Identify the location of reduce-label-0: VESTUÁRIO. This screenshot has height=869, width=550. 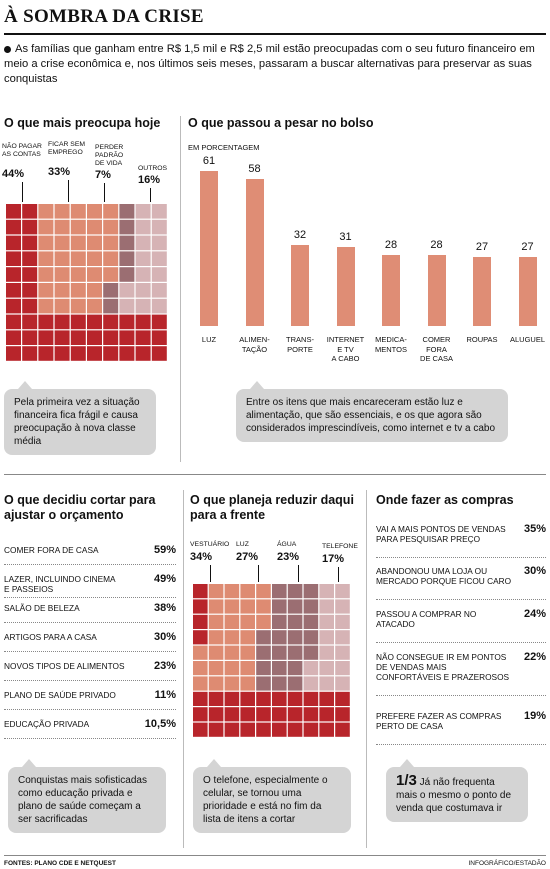
(210, 544).